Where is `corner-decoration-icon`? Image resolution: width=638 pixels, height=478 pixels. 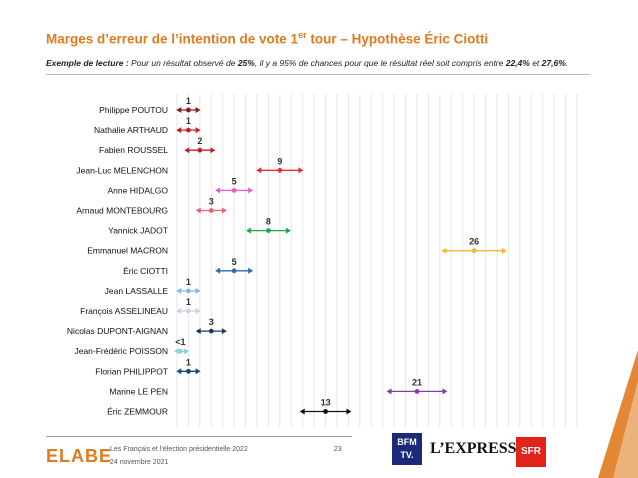 corner-decoration-icon is located at coordinates (618, 414).